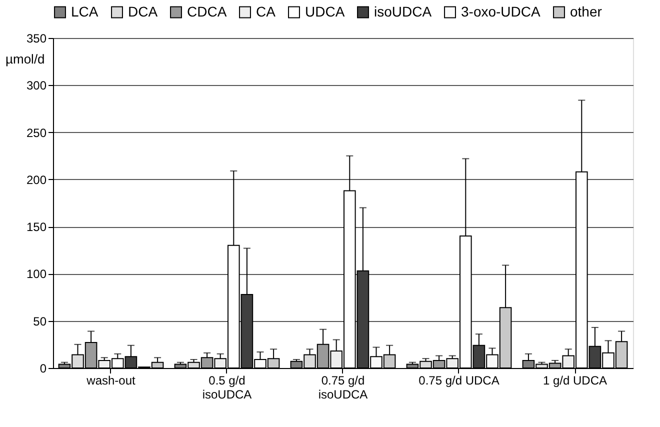  Describe the element at coordinates (403, 11) in the screenshot. I see `legend-label: isoUDCA` at that location.